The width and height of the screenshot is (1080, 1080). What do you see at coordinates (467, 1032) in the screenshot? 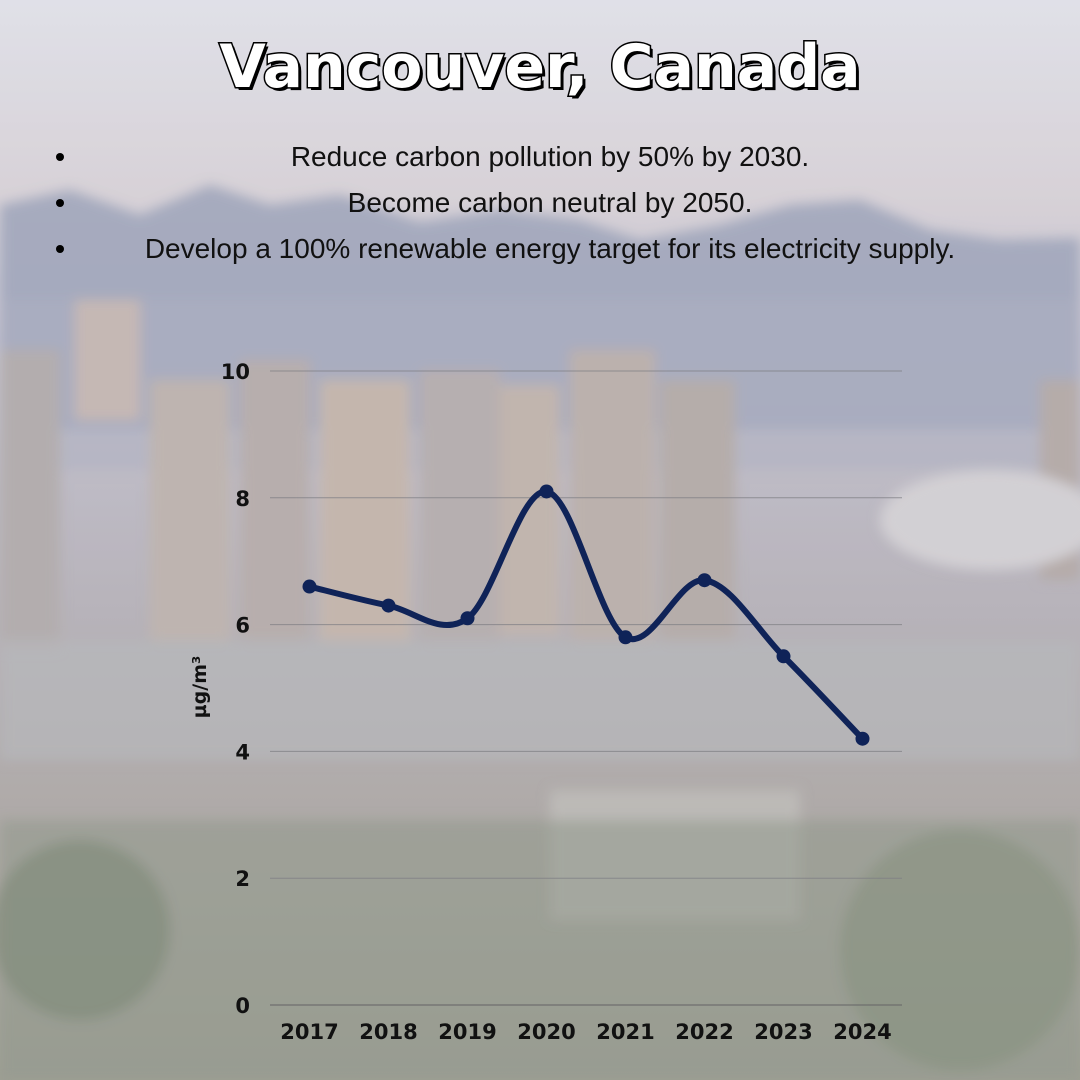
I see `x-tick-label: 2019` at bounding box center [467, 1032].